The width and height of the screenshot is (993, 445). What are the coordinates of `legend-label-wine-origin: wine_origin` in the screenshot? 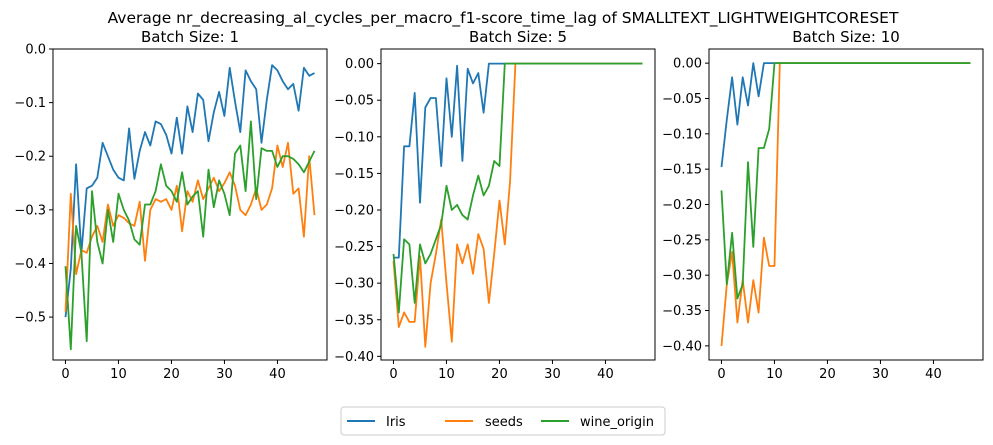 It's located at (617, 422).